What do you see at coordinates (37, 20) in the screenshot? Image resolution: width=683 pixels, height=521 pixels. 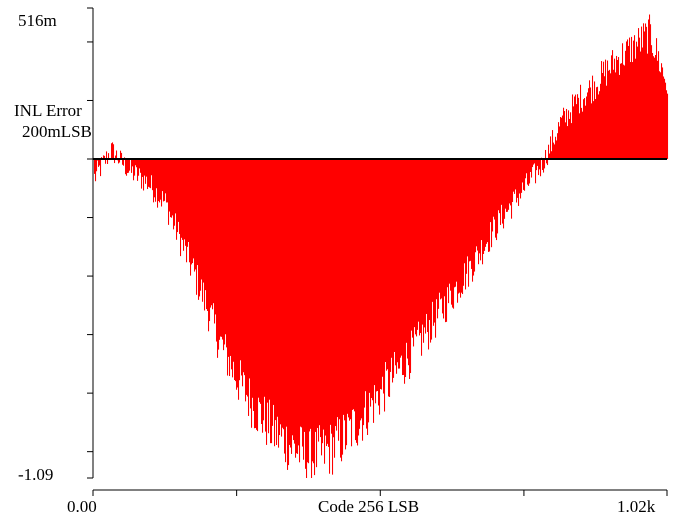 I see `y-top-label: 516m` at bounding box center [37, 20].